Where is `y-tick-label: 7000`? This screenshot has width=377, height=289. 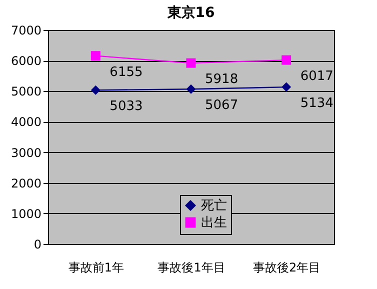 y-tick-label: 7000 is located at coordinates (26, 31).